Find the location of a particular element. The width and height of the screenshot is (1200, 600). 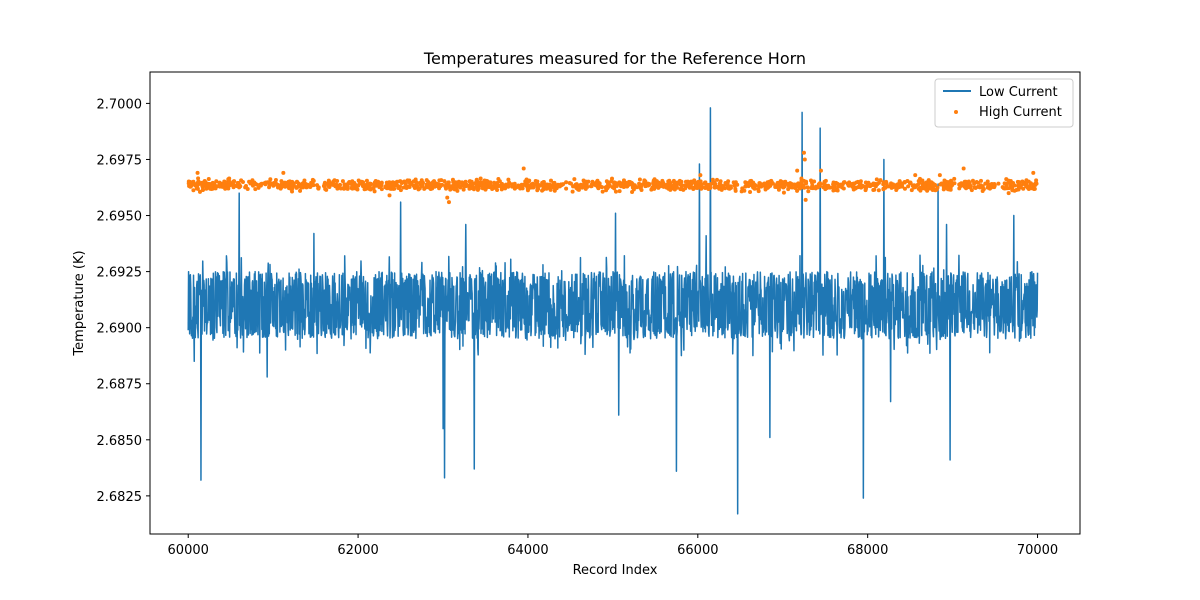

legend-label-low-current: Low Current is located at coordinates (1018, 92).